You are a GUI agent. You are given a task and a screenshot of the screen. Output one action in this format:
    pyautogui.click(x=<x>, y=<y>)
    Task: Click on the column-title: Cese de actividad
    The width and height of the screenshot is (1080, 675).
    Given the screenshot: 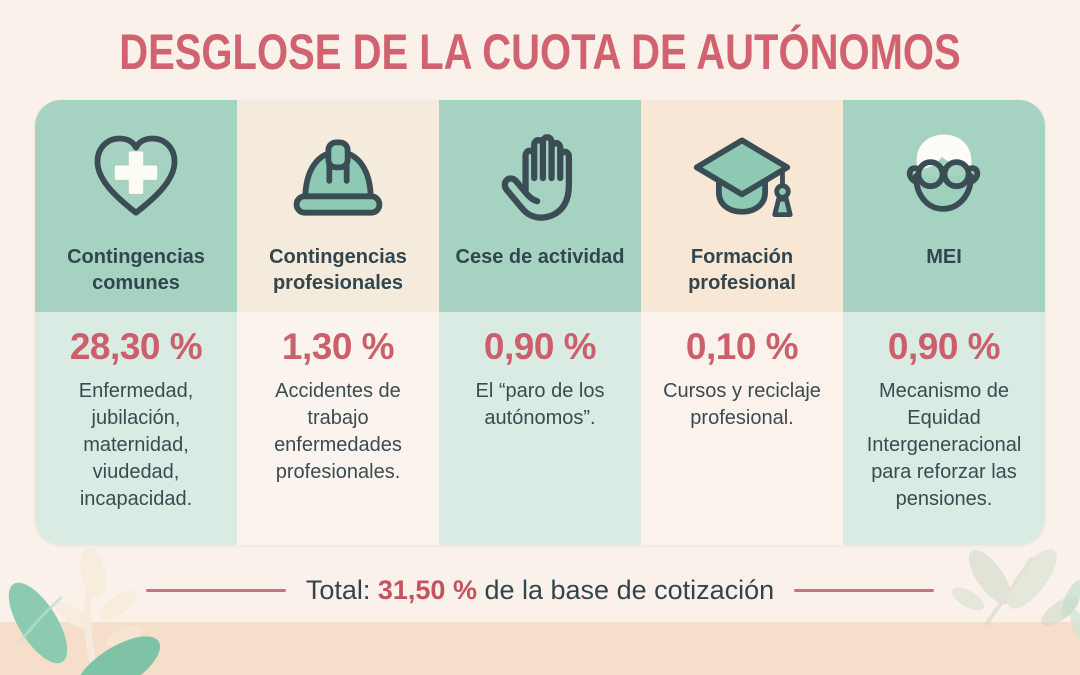 What is the action you would take?
    pyautogui.click(x=540, y=257)
    